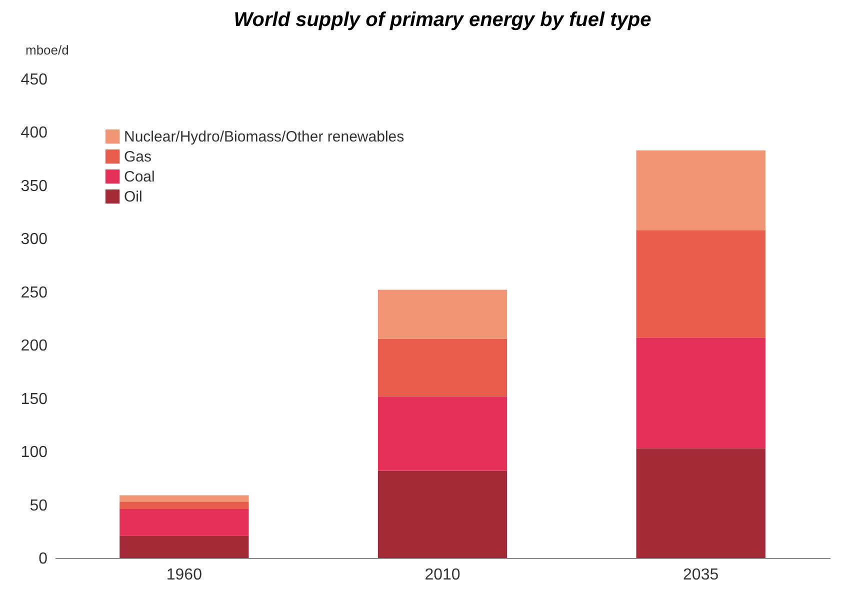 This screenshot has height=592, width=850. I want to click on chart-title: World supply of primary energy by fuel type, so click(443, 20).